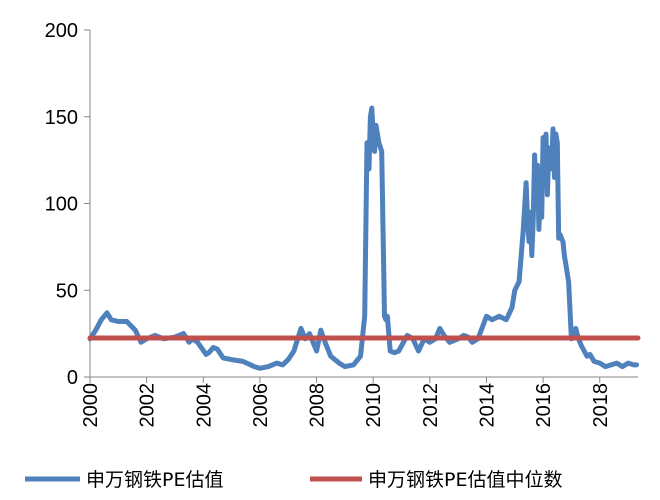 The image size is (660, 500). I want to click on x-tick-label: 2010, so click(374, 405).